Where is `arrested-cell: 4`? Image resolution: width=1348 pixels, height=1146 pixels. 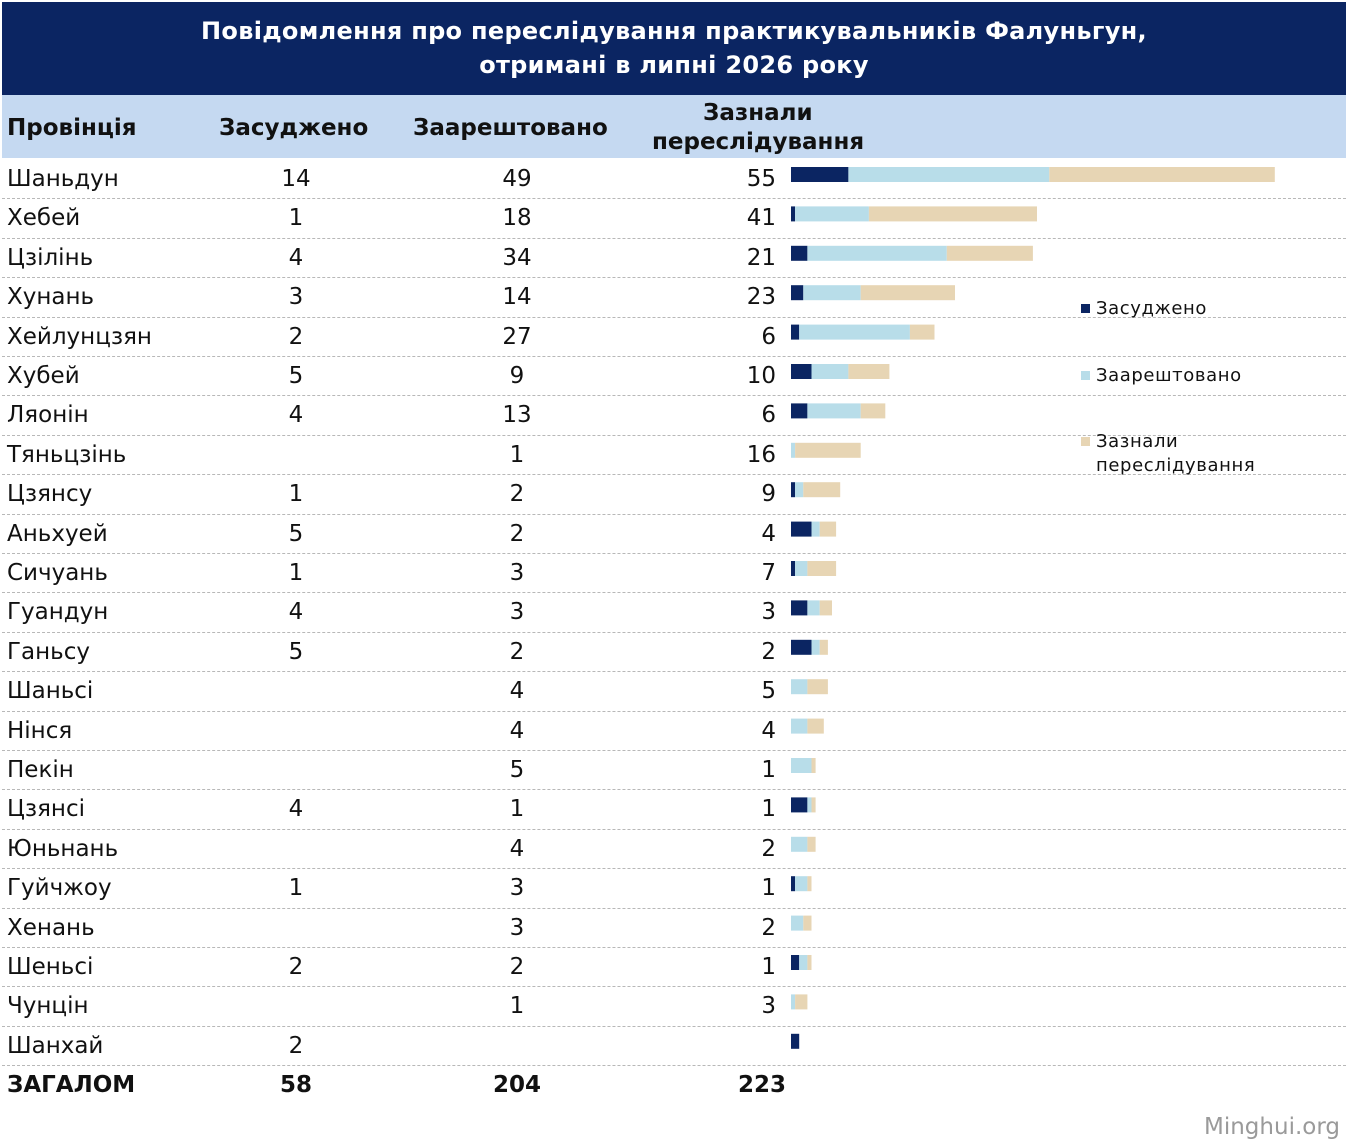 arrested-cell: 4 is located at coordinates (517, 691).